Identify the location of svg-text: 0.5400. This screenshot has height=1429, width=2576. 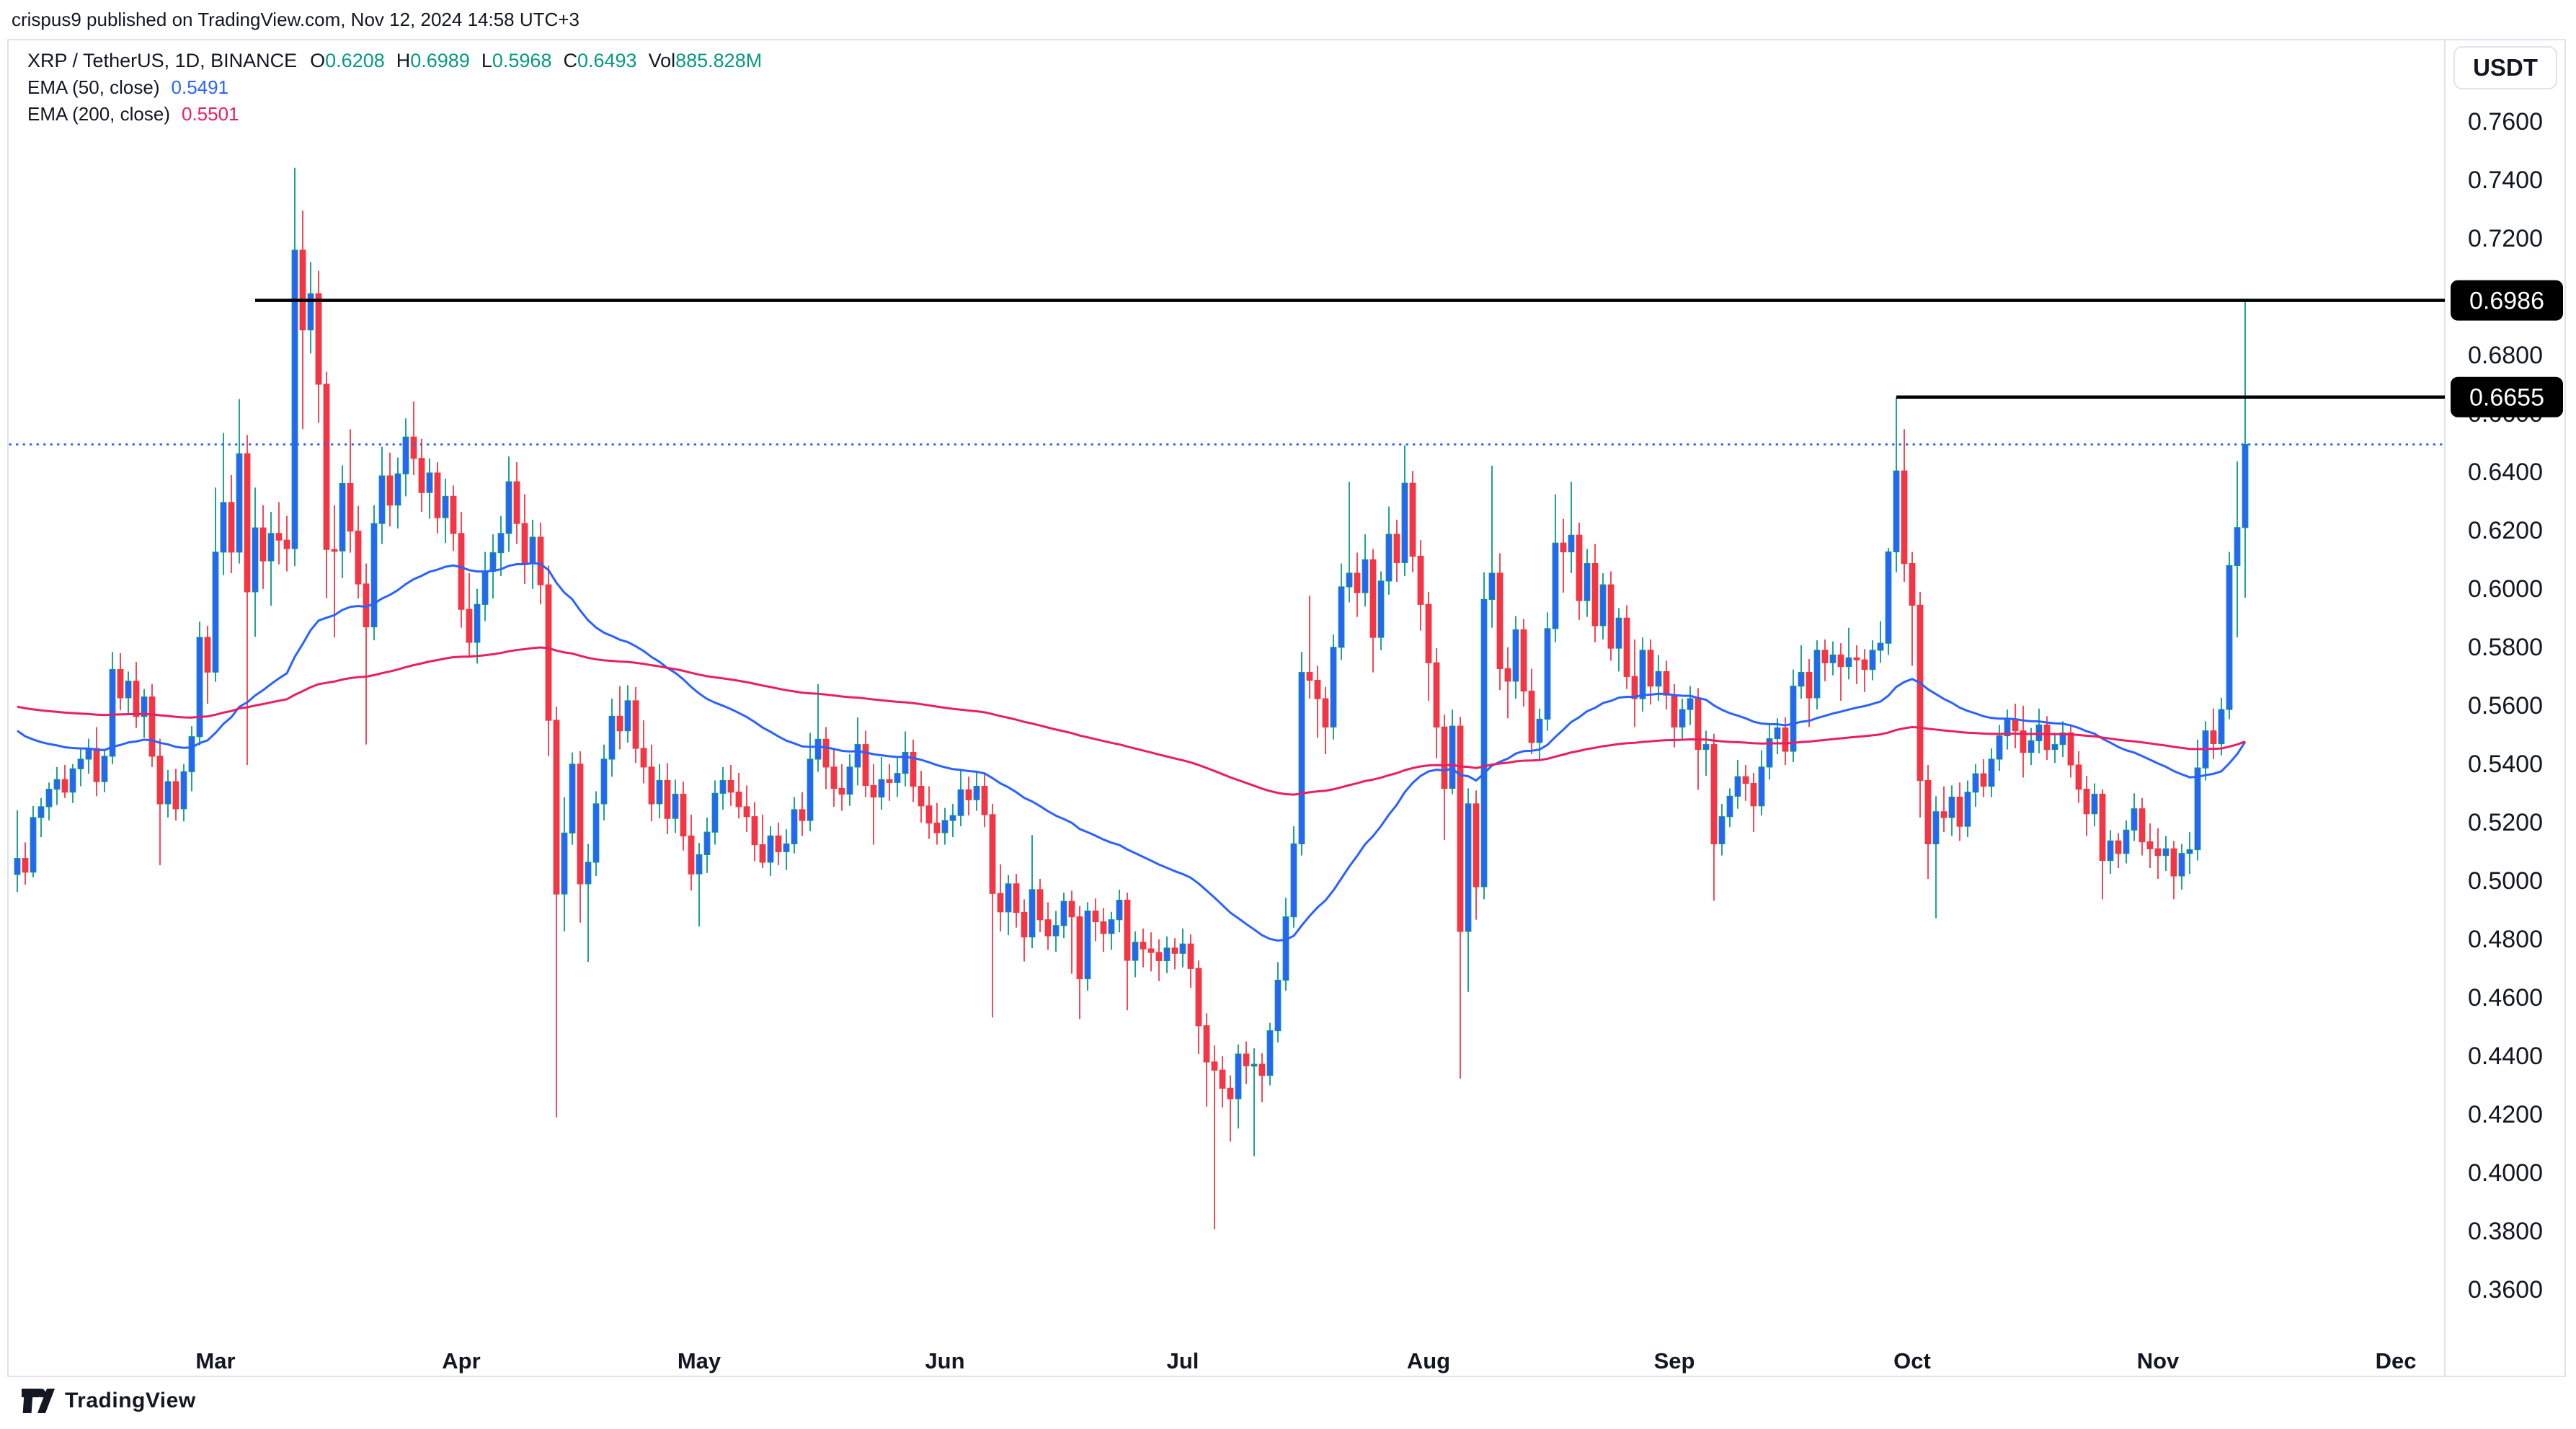
(2505, 765).